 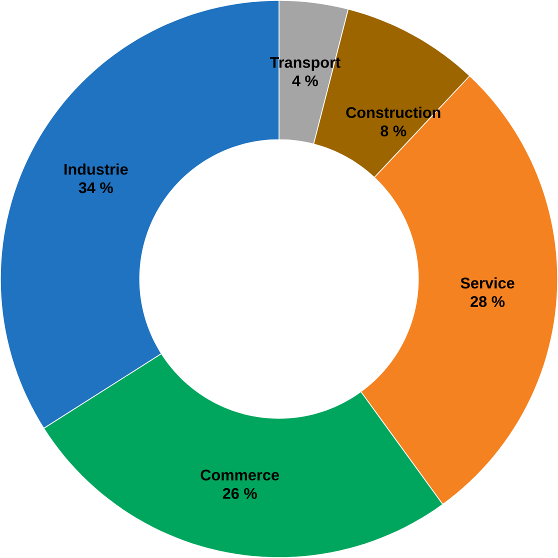 I want to click on data-label: 28 %, so click(x=487, y=301).